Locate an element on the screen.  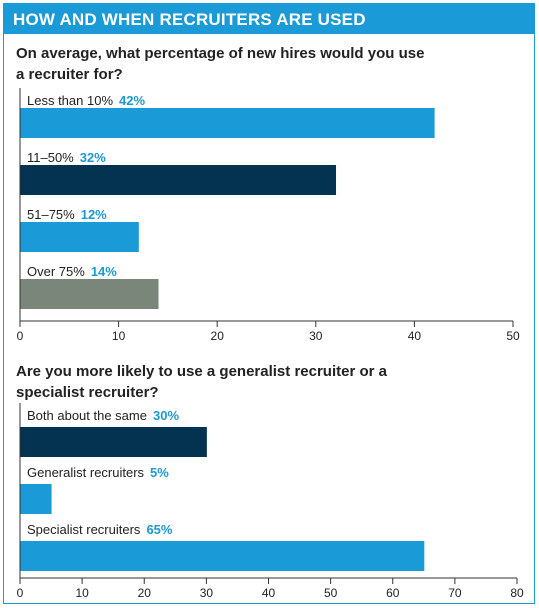
chart-1-tick-label: 30 is located at coordinates (316, 336).